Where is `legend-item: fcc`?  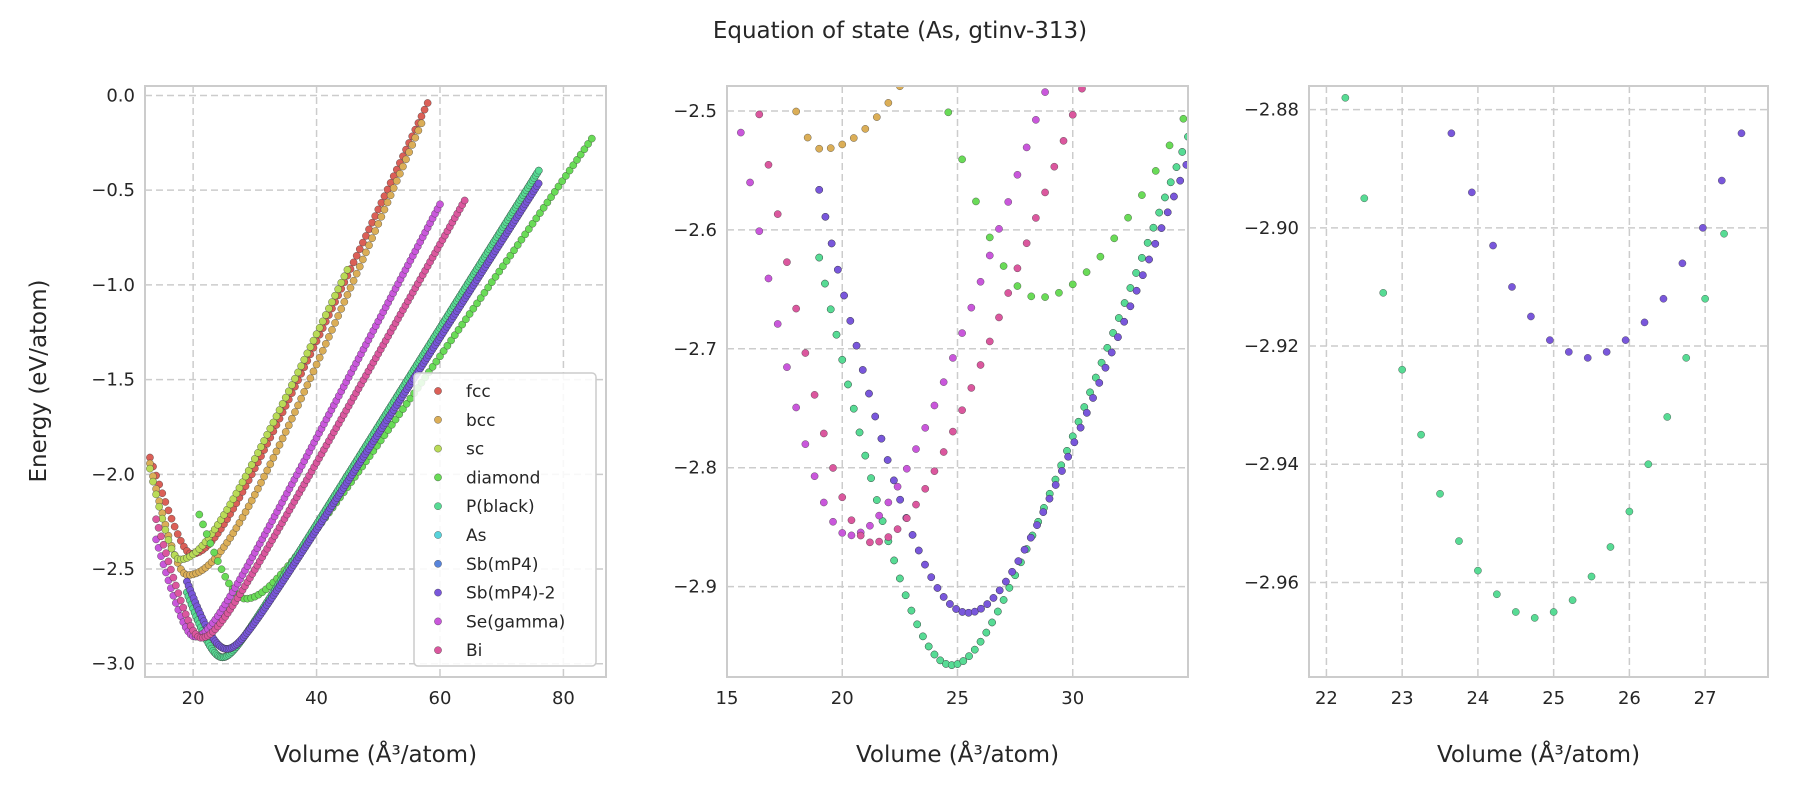 legend-item: fcc is located at coordinates (462, 392).